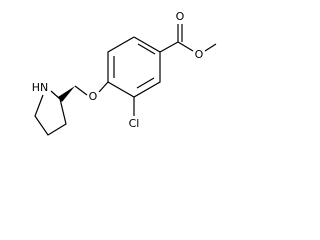 The height and width of the screenshot is (240, 320). What do you see at coordinates (40, 87) in the screenshot?
I see `atom-label: HN` at bounding box center [40, 87].